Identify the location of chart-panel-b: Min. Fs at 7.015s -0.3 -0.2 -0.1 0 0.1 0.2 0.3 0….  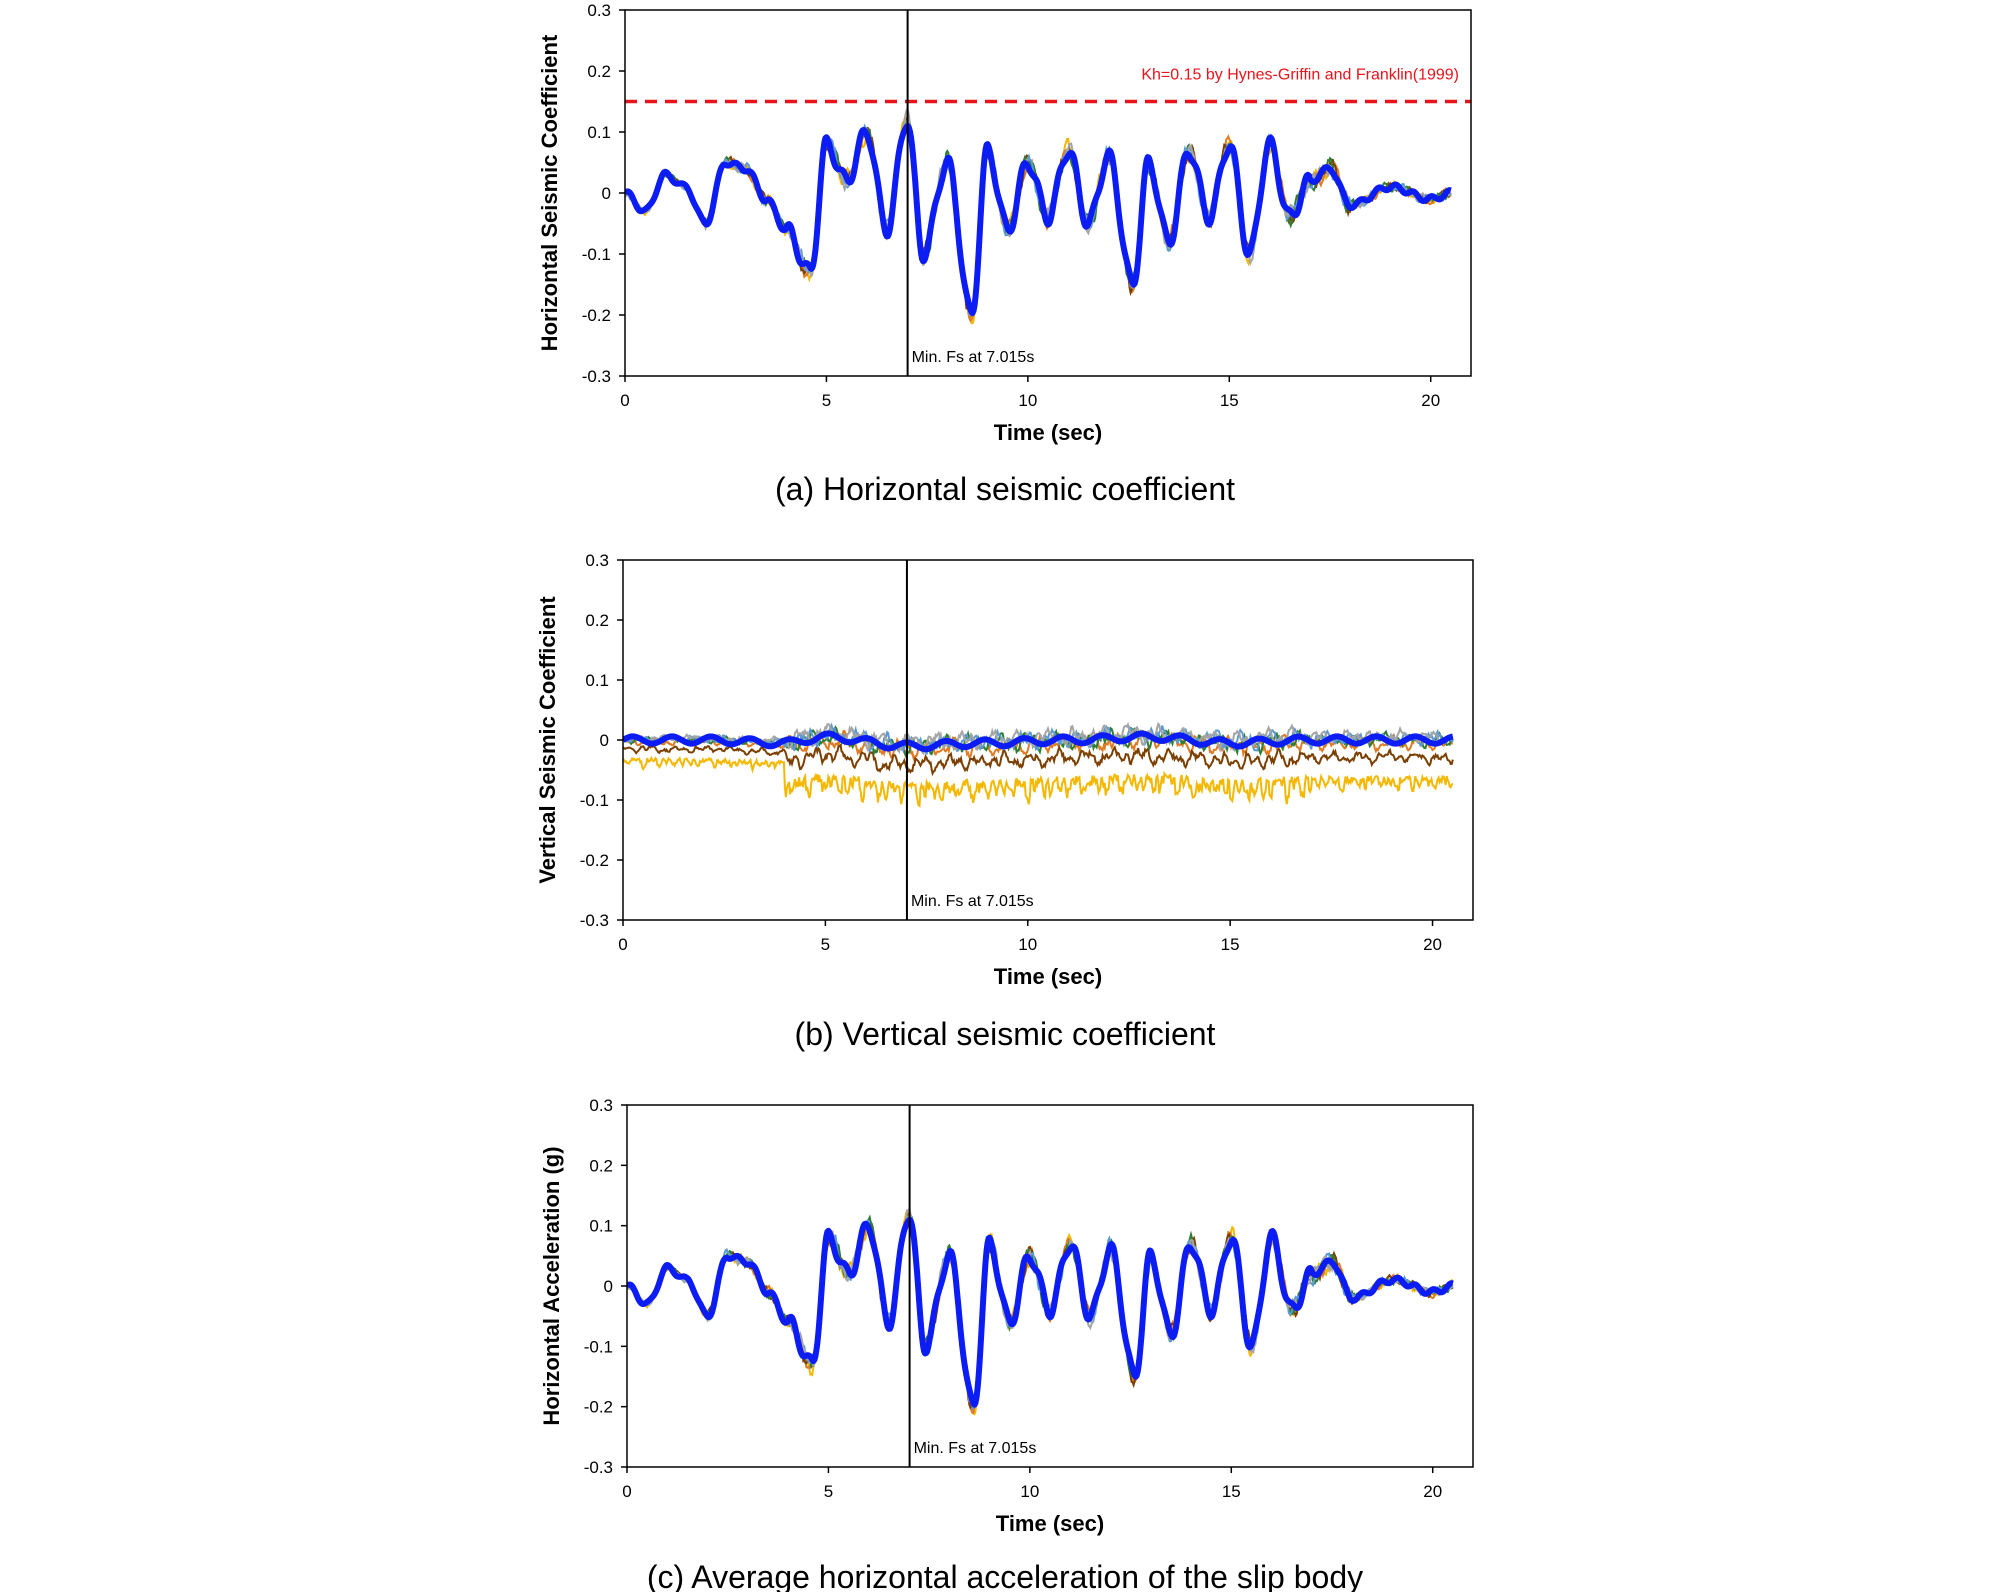
(1004, 801).